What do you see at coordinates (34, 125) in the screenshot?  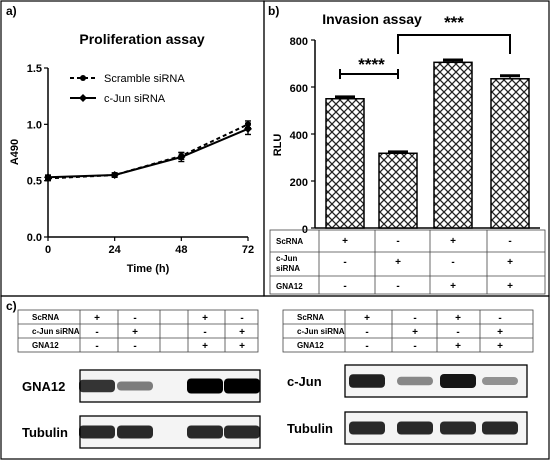 I see `y-tick-label: 1.0` at bounding box center [34, 125].